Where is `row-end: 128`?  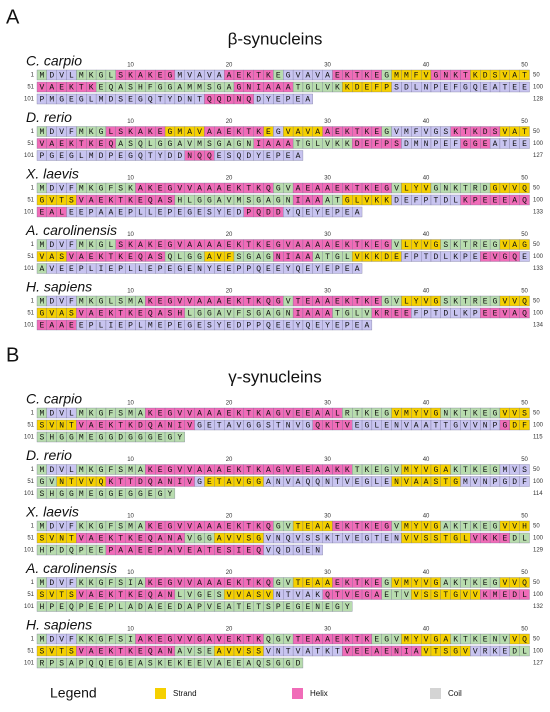
row-end: 128 is located at coordinates (538, 100).